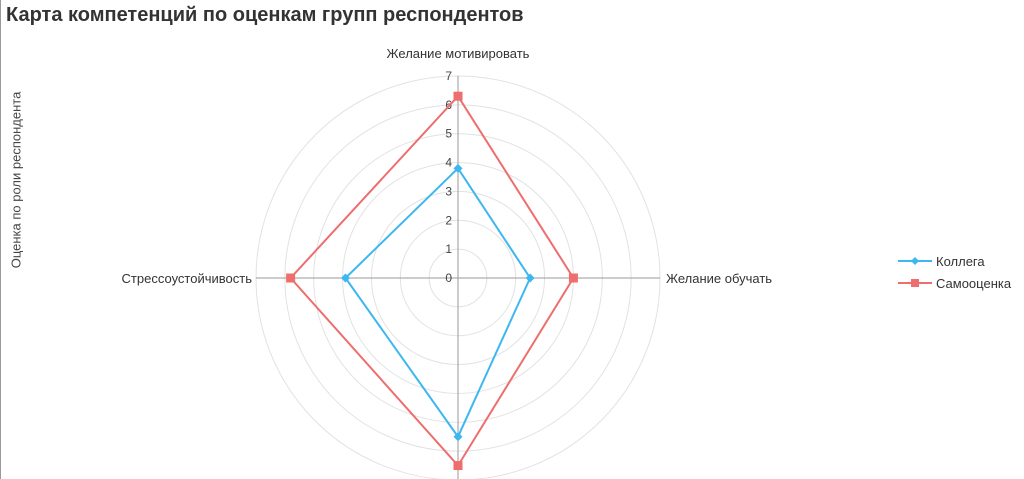 Image resolution: width=1024 pixels, height=479 pixels. What do you see at coordinates (974, 283) in the screenshot?
I see `legend-label: Самооценка` at bounding box center [974, 283].